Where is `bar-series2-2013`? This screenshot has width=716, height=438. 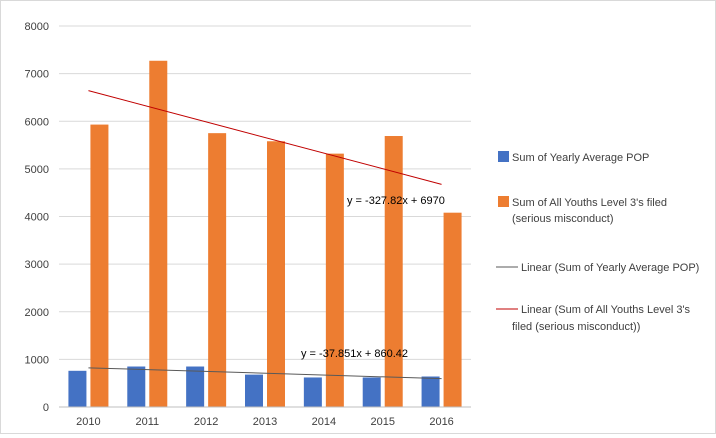 bar-series2-2013 is located at coordinates (276, 274).